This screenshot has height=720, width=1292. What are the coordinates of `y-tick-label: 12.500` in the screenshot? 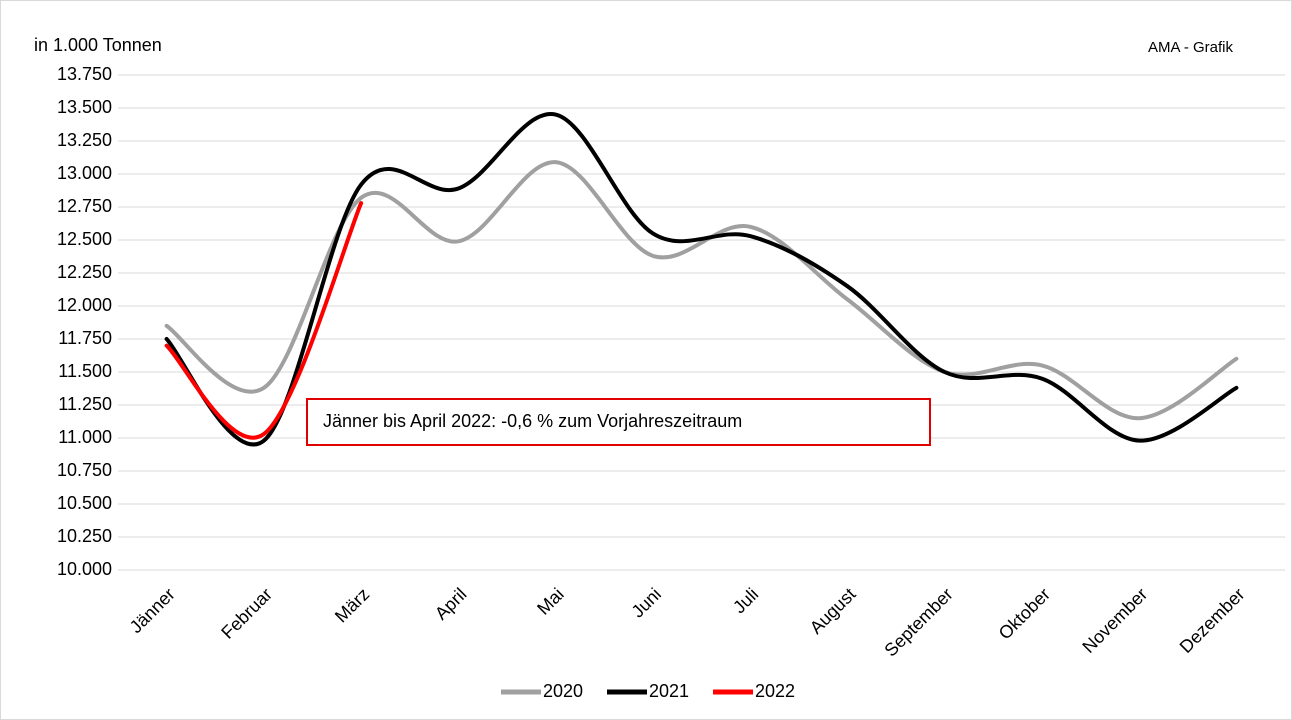 It's located at (84, 239).